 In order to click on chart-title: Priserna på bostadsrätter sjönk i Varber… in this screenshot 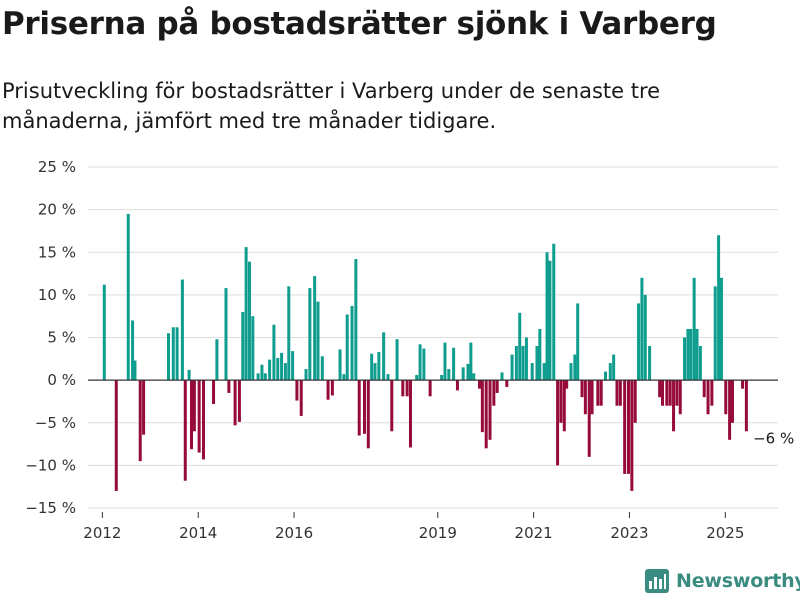, I will do `click(359, 24)`.